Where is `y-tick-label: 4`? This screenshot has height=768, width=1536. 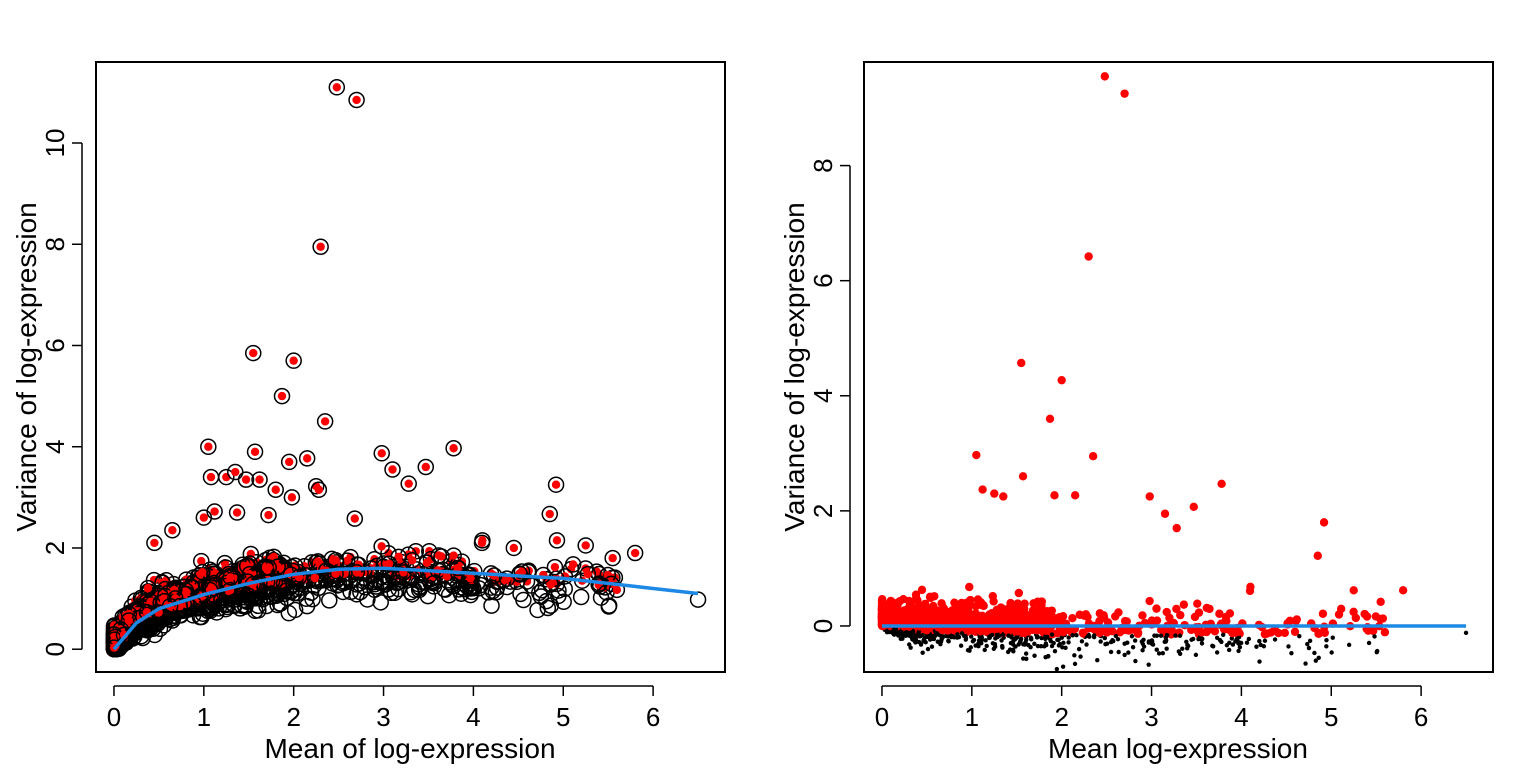
y-tick-label: 4 is located at coordinates (55, 446).